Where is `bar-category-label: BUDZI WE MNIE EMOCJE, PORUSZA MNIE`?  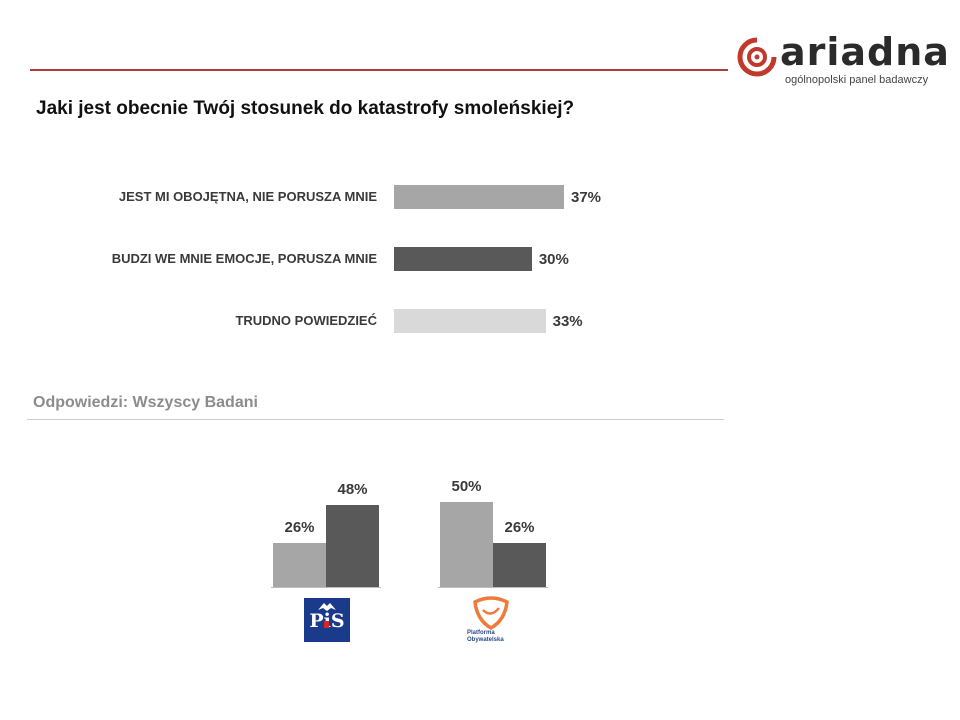
bar-category-label: BUDZI WE MNIE EMOCJE, PORUSZA MNIE is located at coordinates (244, 258).